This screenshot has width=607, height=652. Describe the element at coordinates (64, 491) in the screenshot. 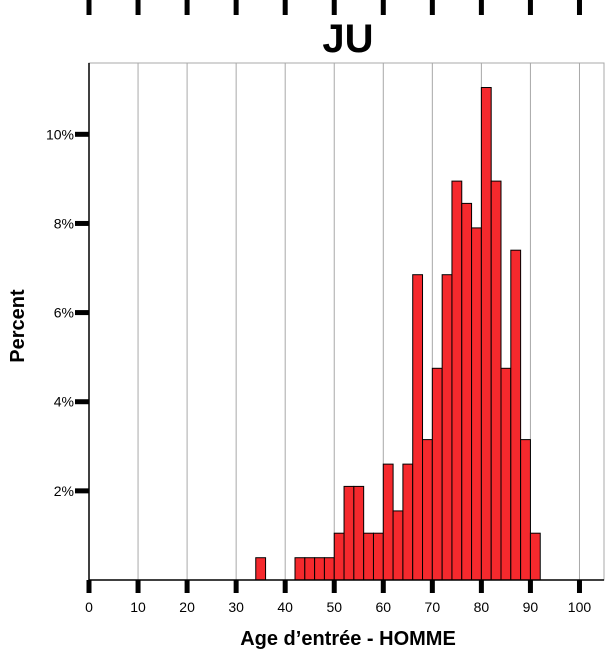

I see `y-tick-label: 2%` at that location.